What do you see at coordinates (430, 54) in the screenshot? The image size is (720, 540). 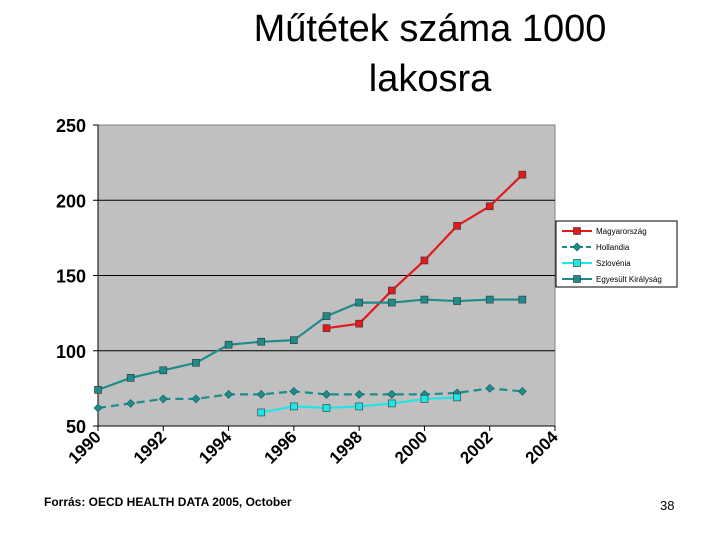 I see `slide-title: Műtétek száma 1000 lakosra` at bounding box center [430, 54].